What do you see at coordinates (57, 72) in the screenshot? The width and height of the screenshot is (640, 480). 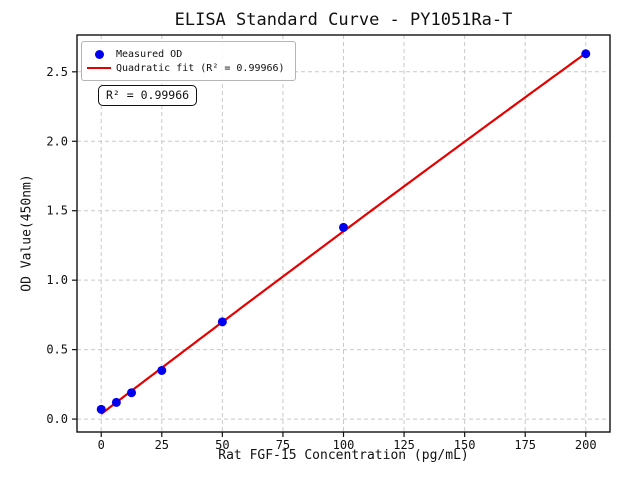 I see `y-tick-label: 2.5` at bounding box center [57, 72].